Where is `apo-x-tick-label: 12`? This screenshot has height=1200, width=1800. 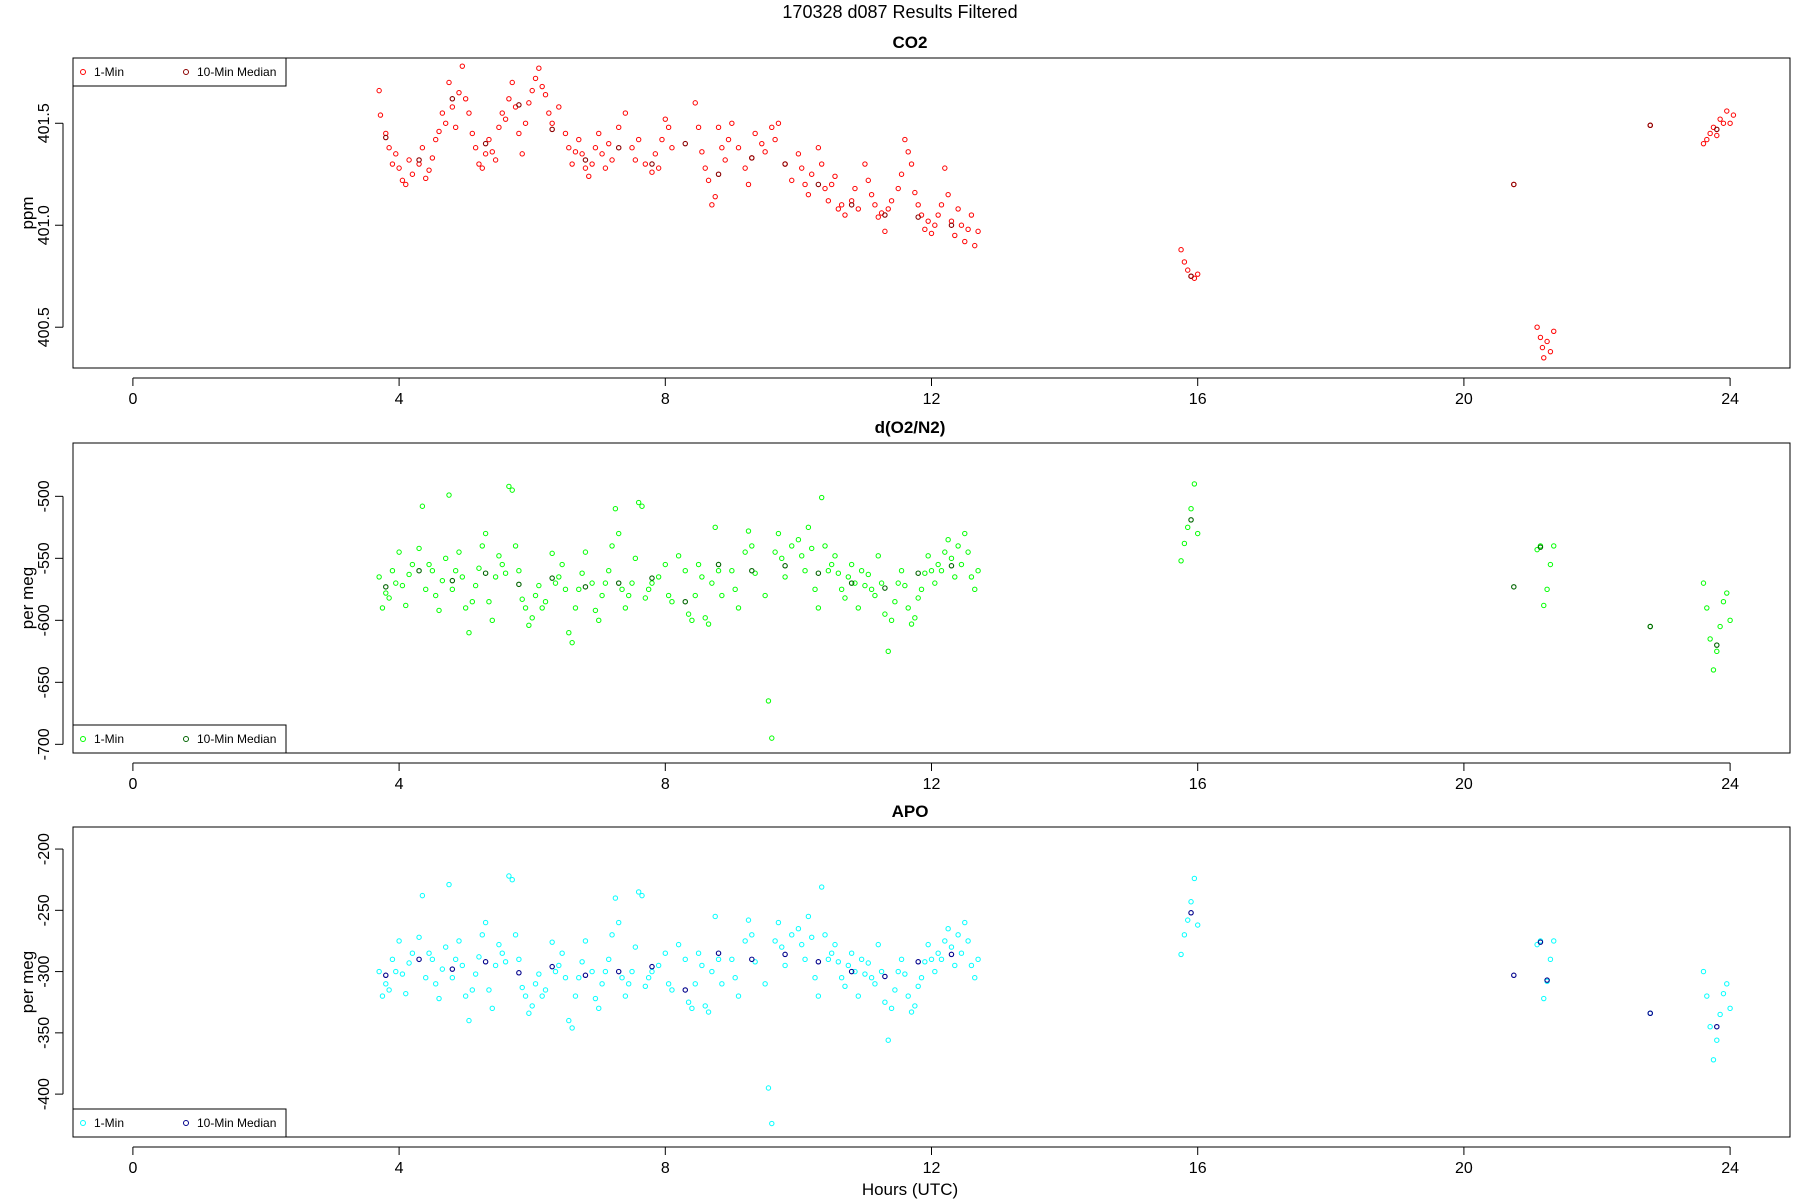
apo-x-tick-label: 12 is located at coordinates (932, 1168).